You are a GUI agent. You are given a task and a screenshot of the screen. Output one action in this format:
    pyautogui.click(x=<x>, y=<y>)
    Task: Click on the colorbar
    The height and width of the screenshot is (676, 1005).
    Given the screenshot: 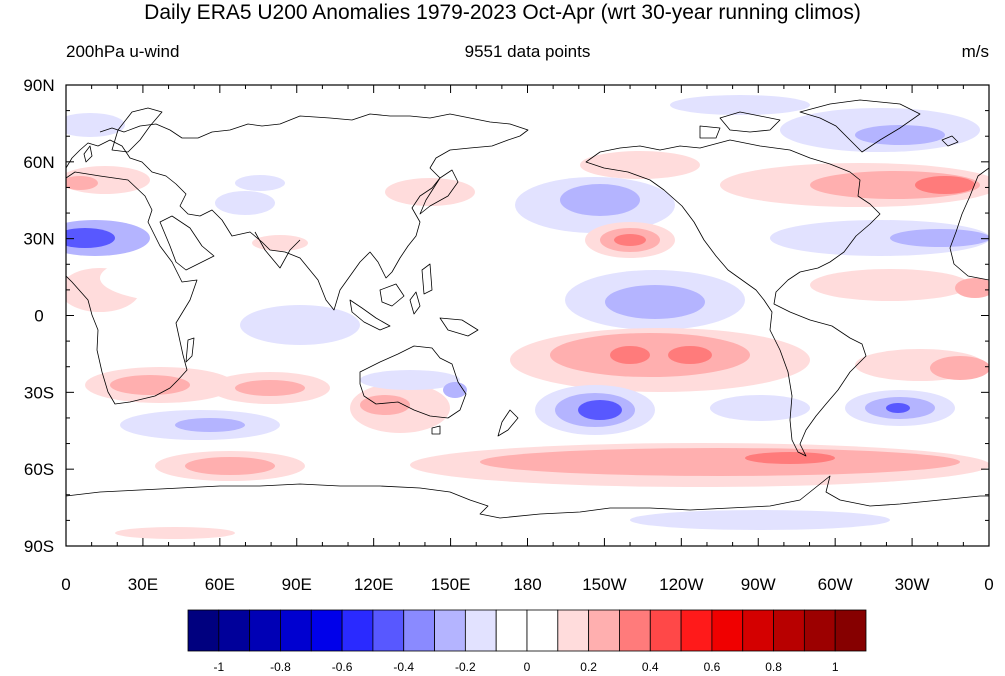 What is the action you would take?
    pyautogui.click(x=527, y=630)
    